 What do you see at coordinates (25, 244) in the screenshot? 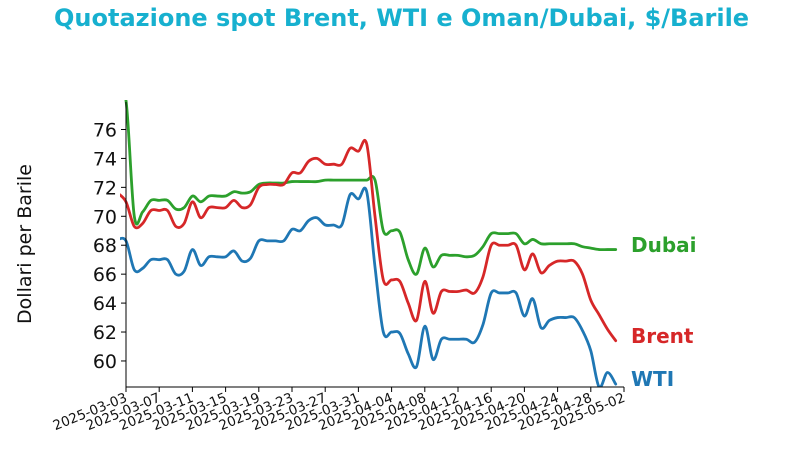
I see `y-axis-label: Dollari per Barile` at bounding box center [25, 244].